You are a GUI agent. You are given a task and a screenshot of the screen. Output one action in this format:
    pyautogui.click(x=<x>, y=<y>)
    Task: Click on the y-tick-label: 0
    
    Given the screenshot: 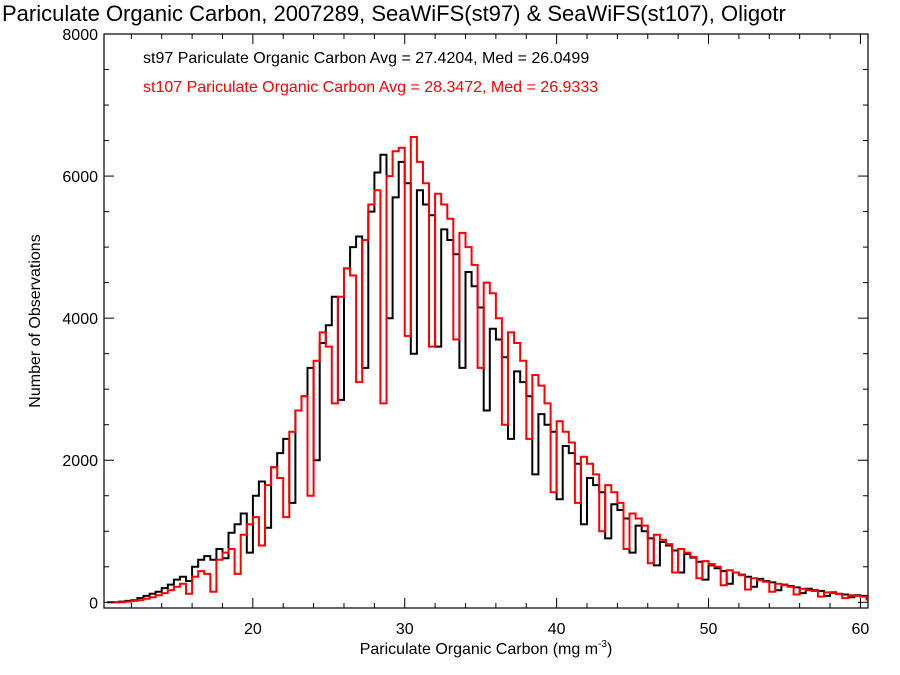 What is the action you would take?
    pyautogui.click(x=93, y=603)
    